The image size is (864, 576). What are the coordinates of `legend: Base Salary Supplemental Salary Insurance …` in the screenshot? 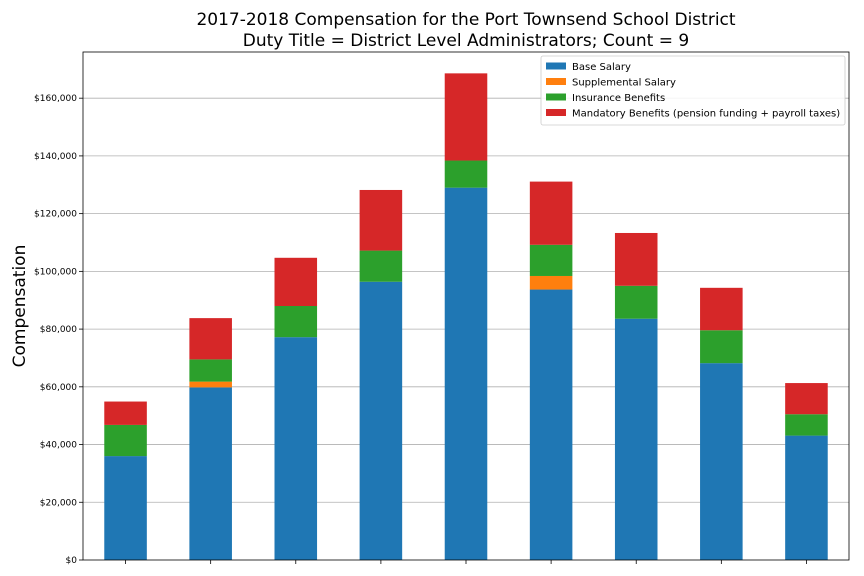 It's located at (693, 90).